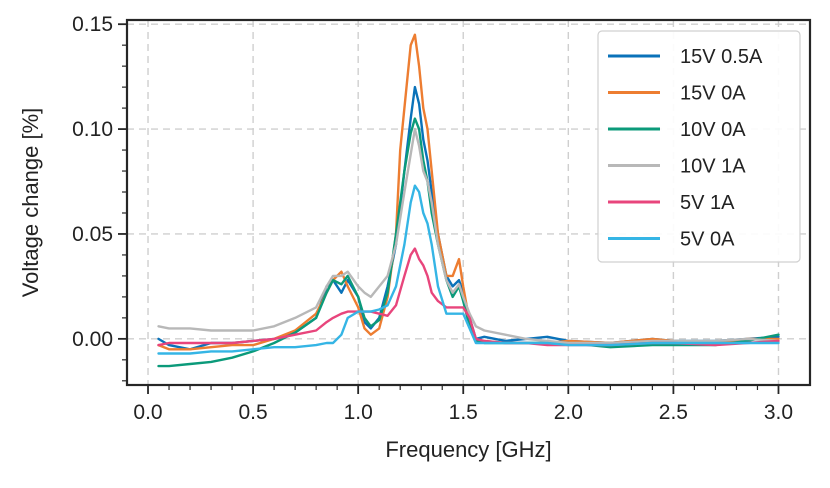  I want to click on x-axis: 0.0 0.5 1.0 1.5 2.0 2.5 3.0, so click(463, 404).